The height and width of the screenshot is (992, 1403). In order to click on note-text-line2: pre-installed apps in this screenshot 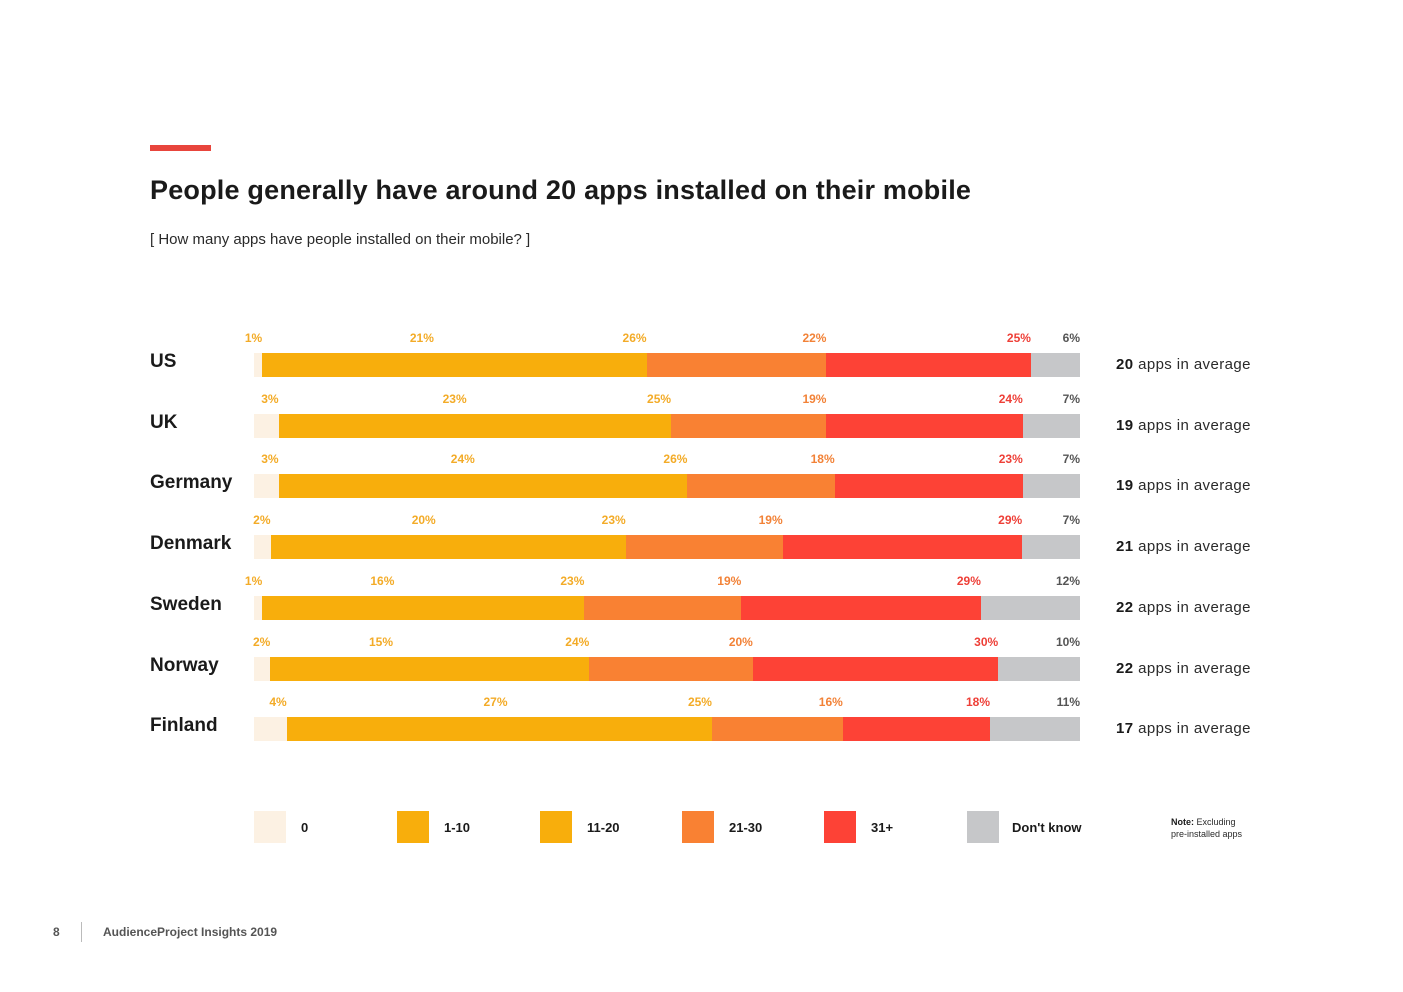, I will do `click(1207, 834)`.